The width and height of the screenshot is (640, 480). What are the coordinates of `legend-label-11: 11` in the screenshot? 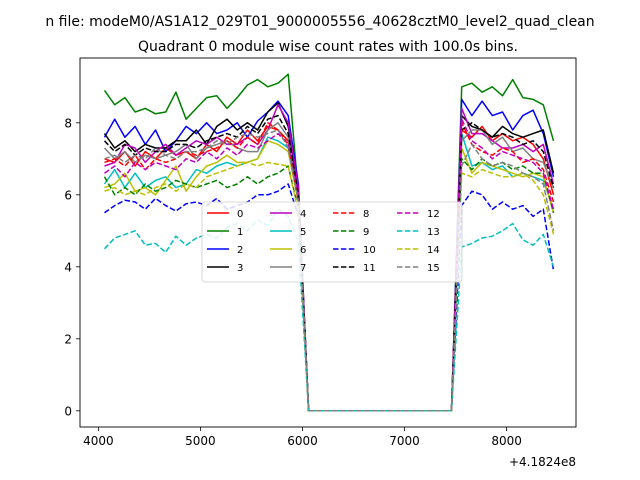 It's located at (369, 268).